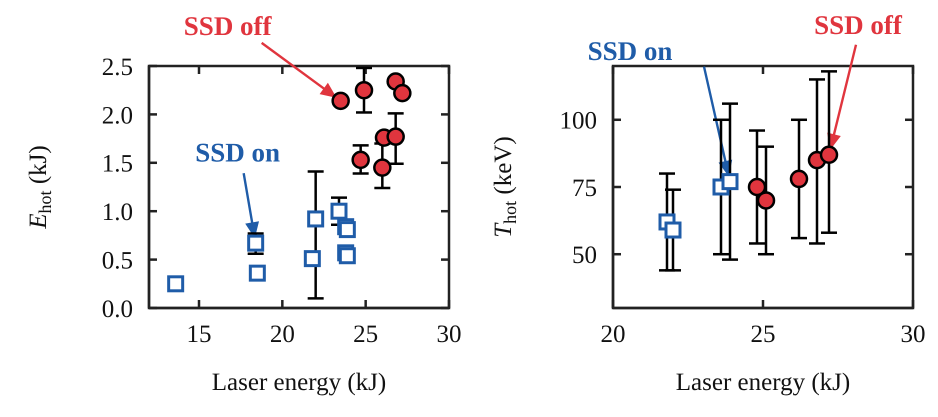 This screenshot has width=938, height=417. I want to click on series-label: SSD on, so click(237, 152).